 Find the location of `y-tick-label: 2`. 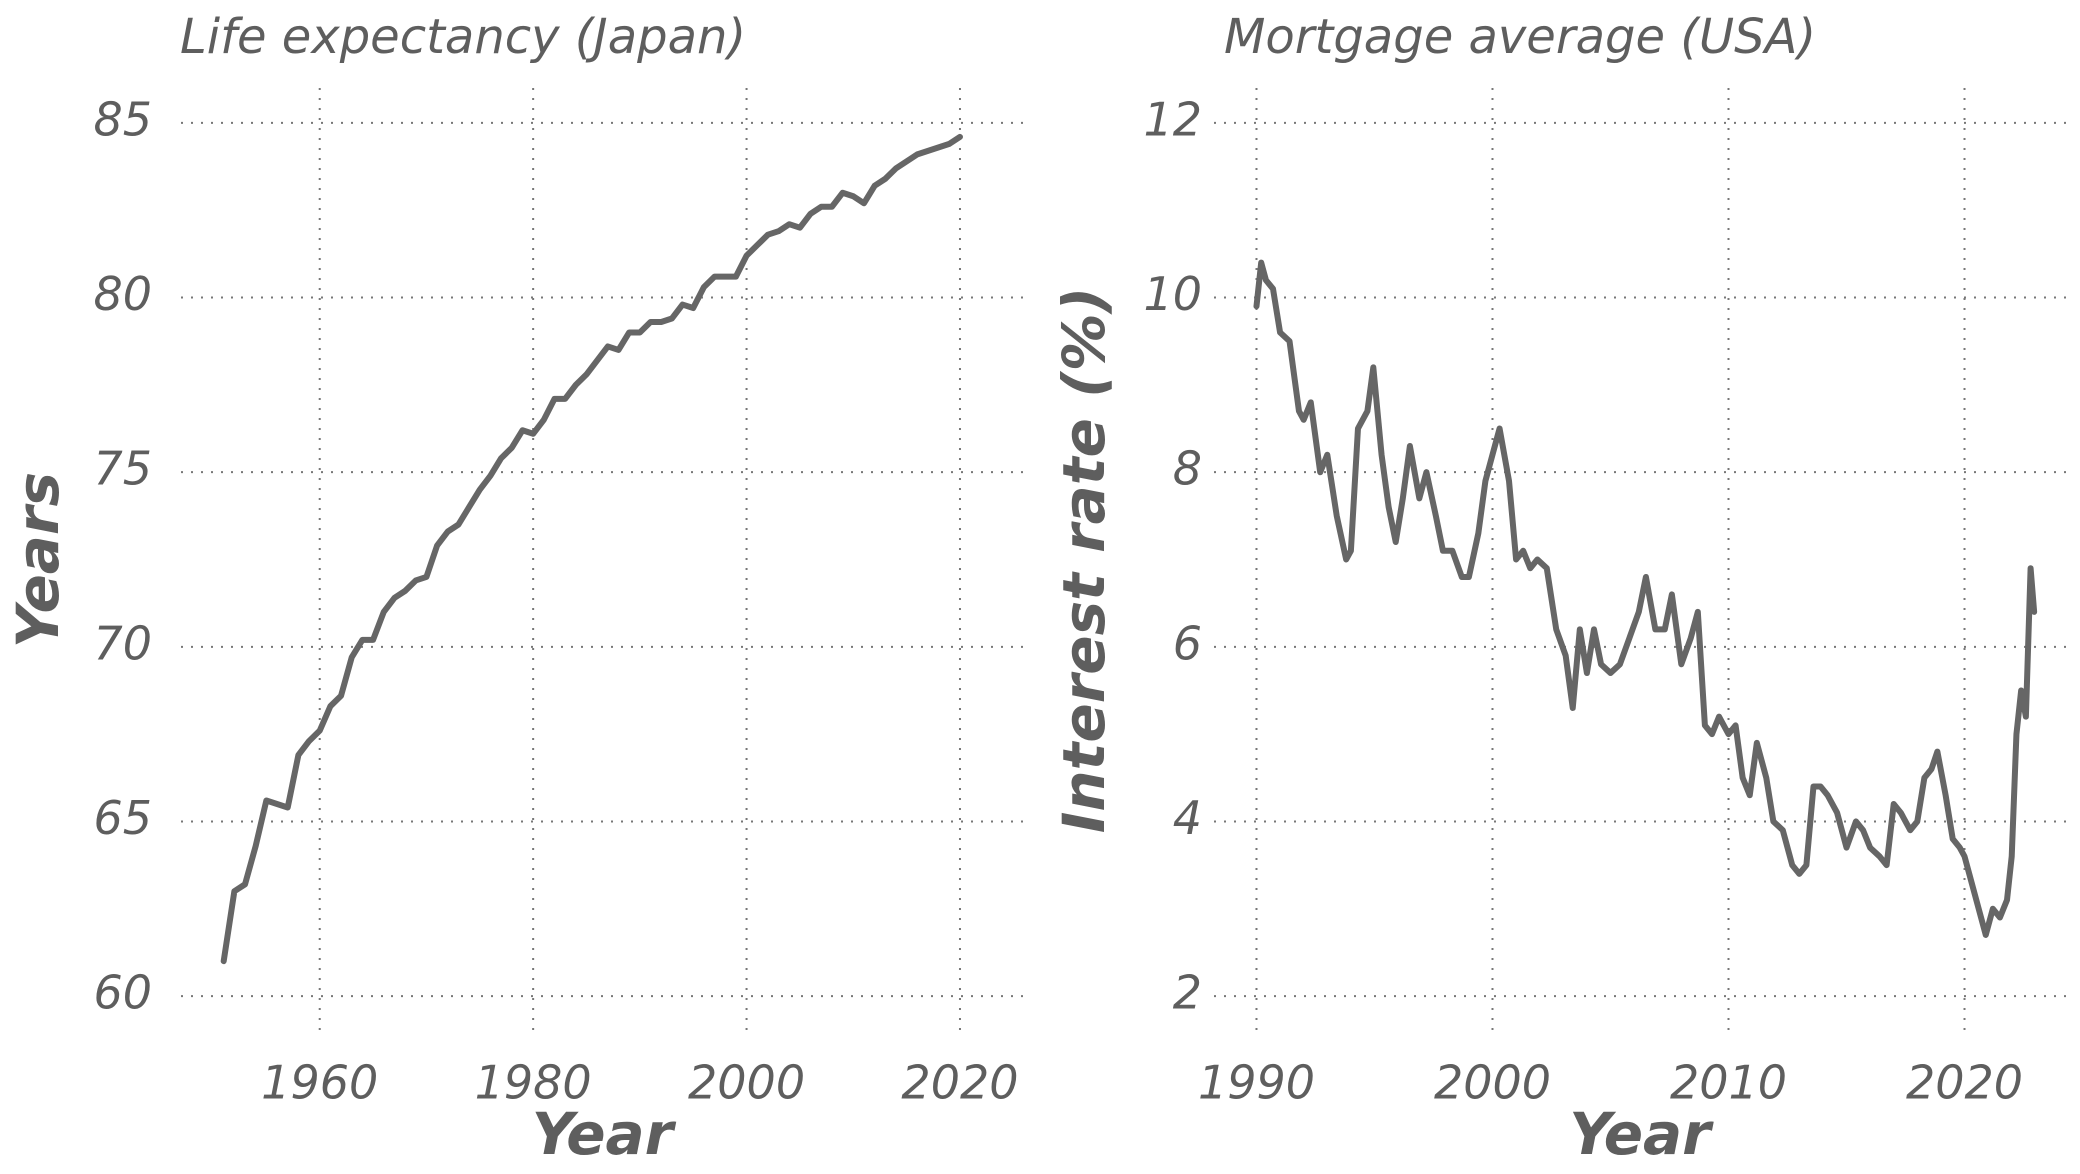

y-tick-label: 2 is located at coordinates (1187, 993).